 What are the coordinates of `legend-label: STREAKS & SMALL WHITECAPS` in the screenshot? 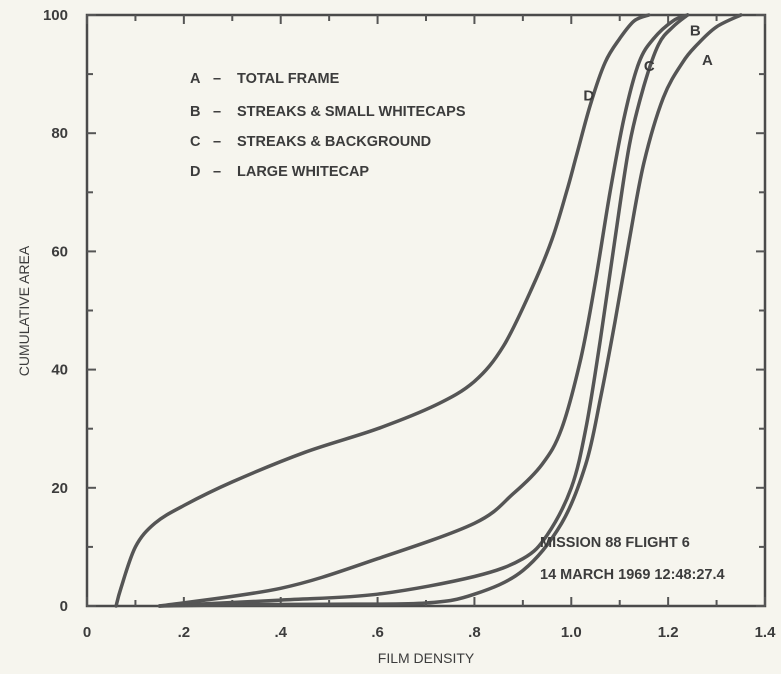 It's located at (351, 112).